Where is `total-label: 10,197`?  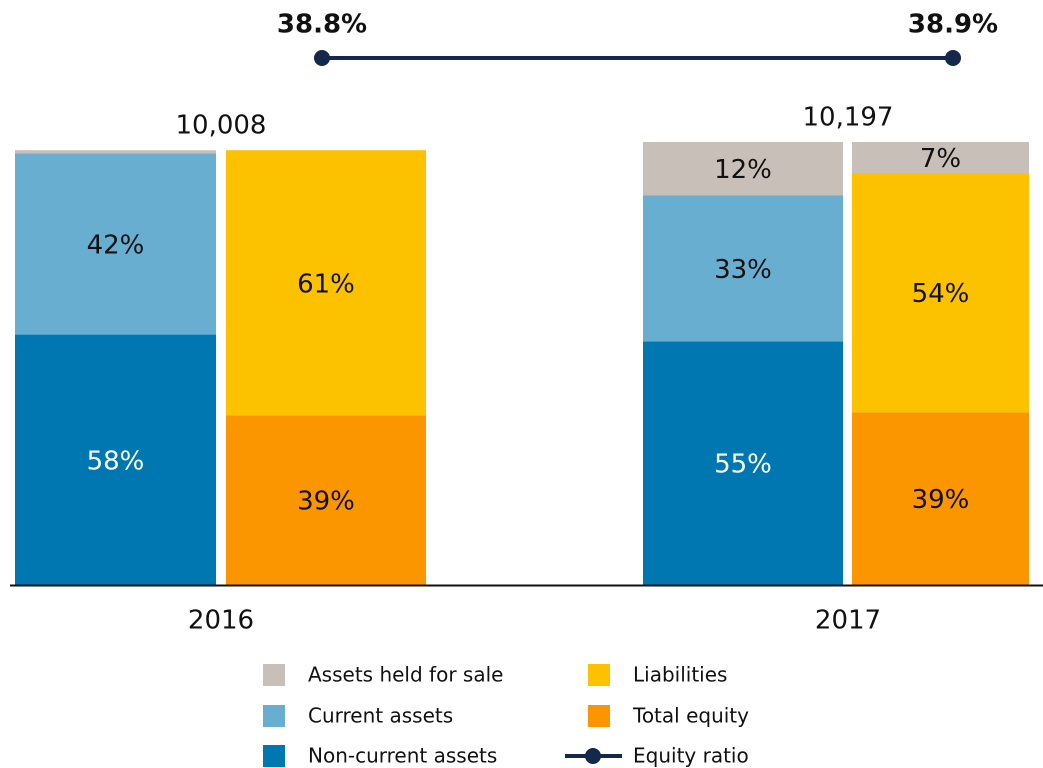 total-label: 10,197 is located at coordinates (848, 118).